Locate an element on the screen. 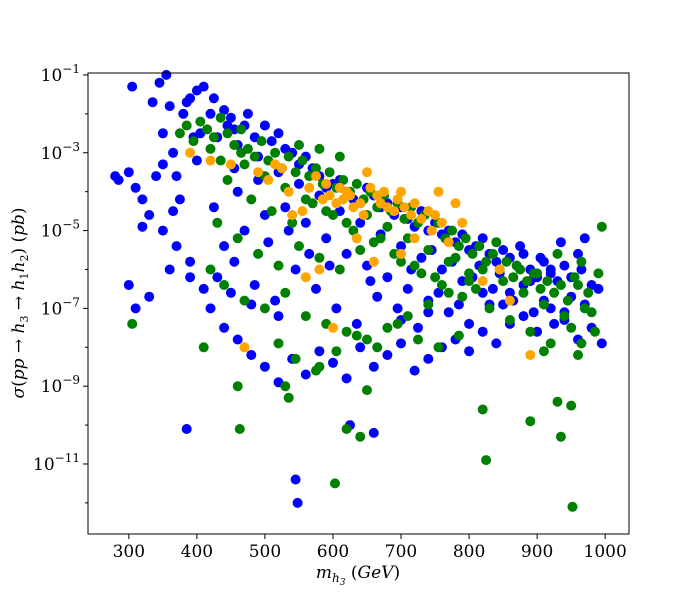  x-tick-label: 800 is located at coordinates (469, 552).